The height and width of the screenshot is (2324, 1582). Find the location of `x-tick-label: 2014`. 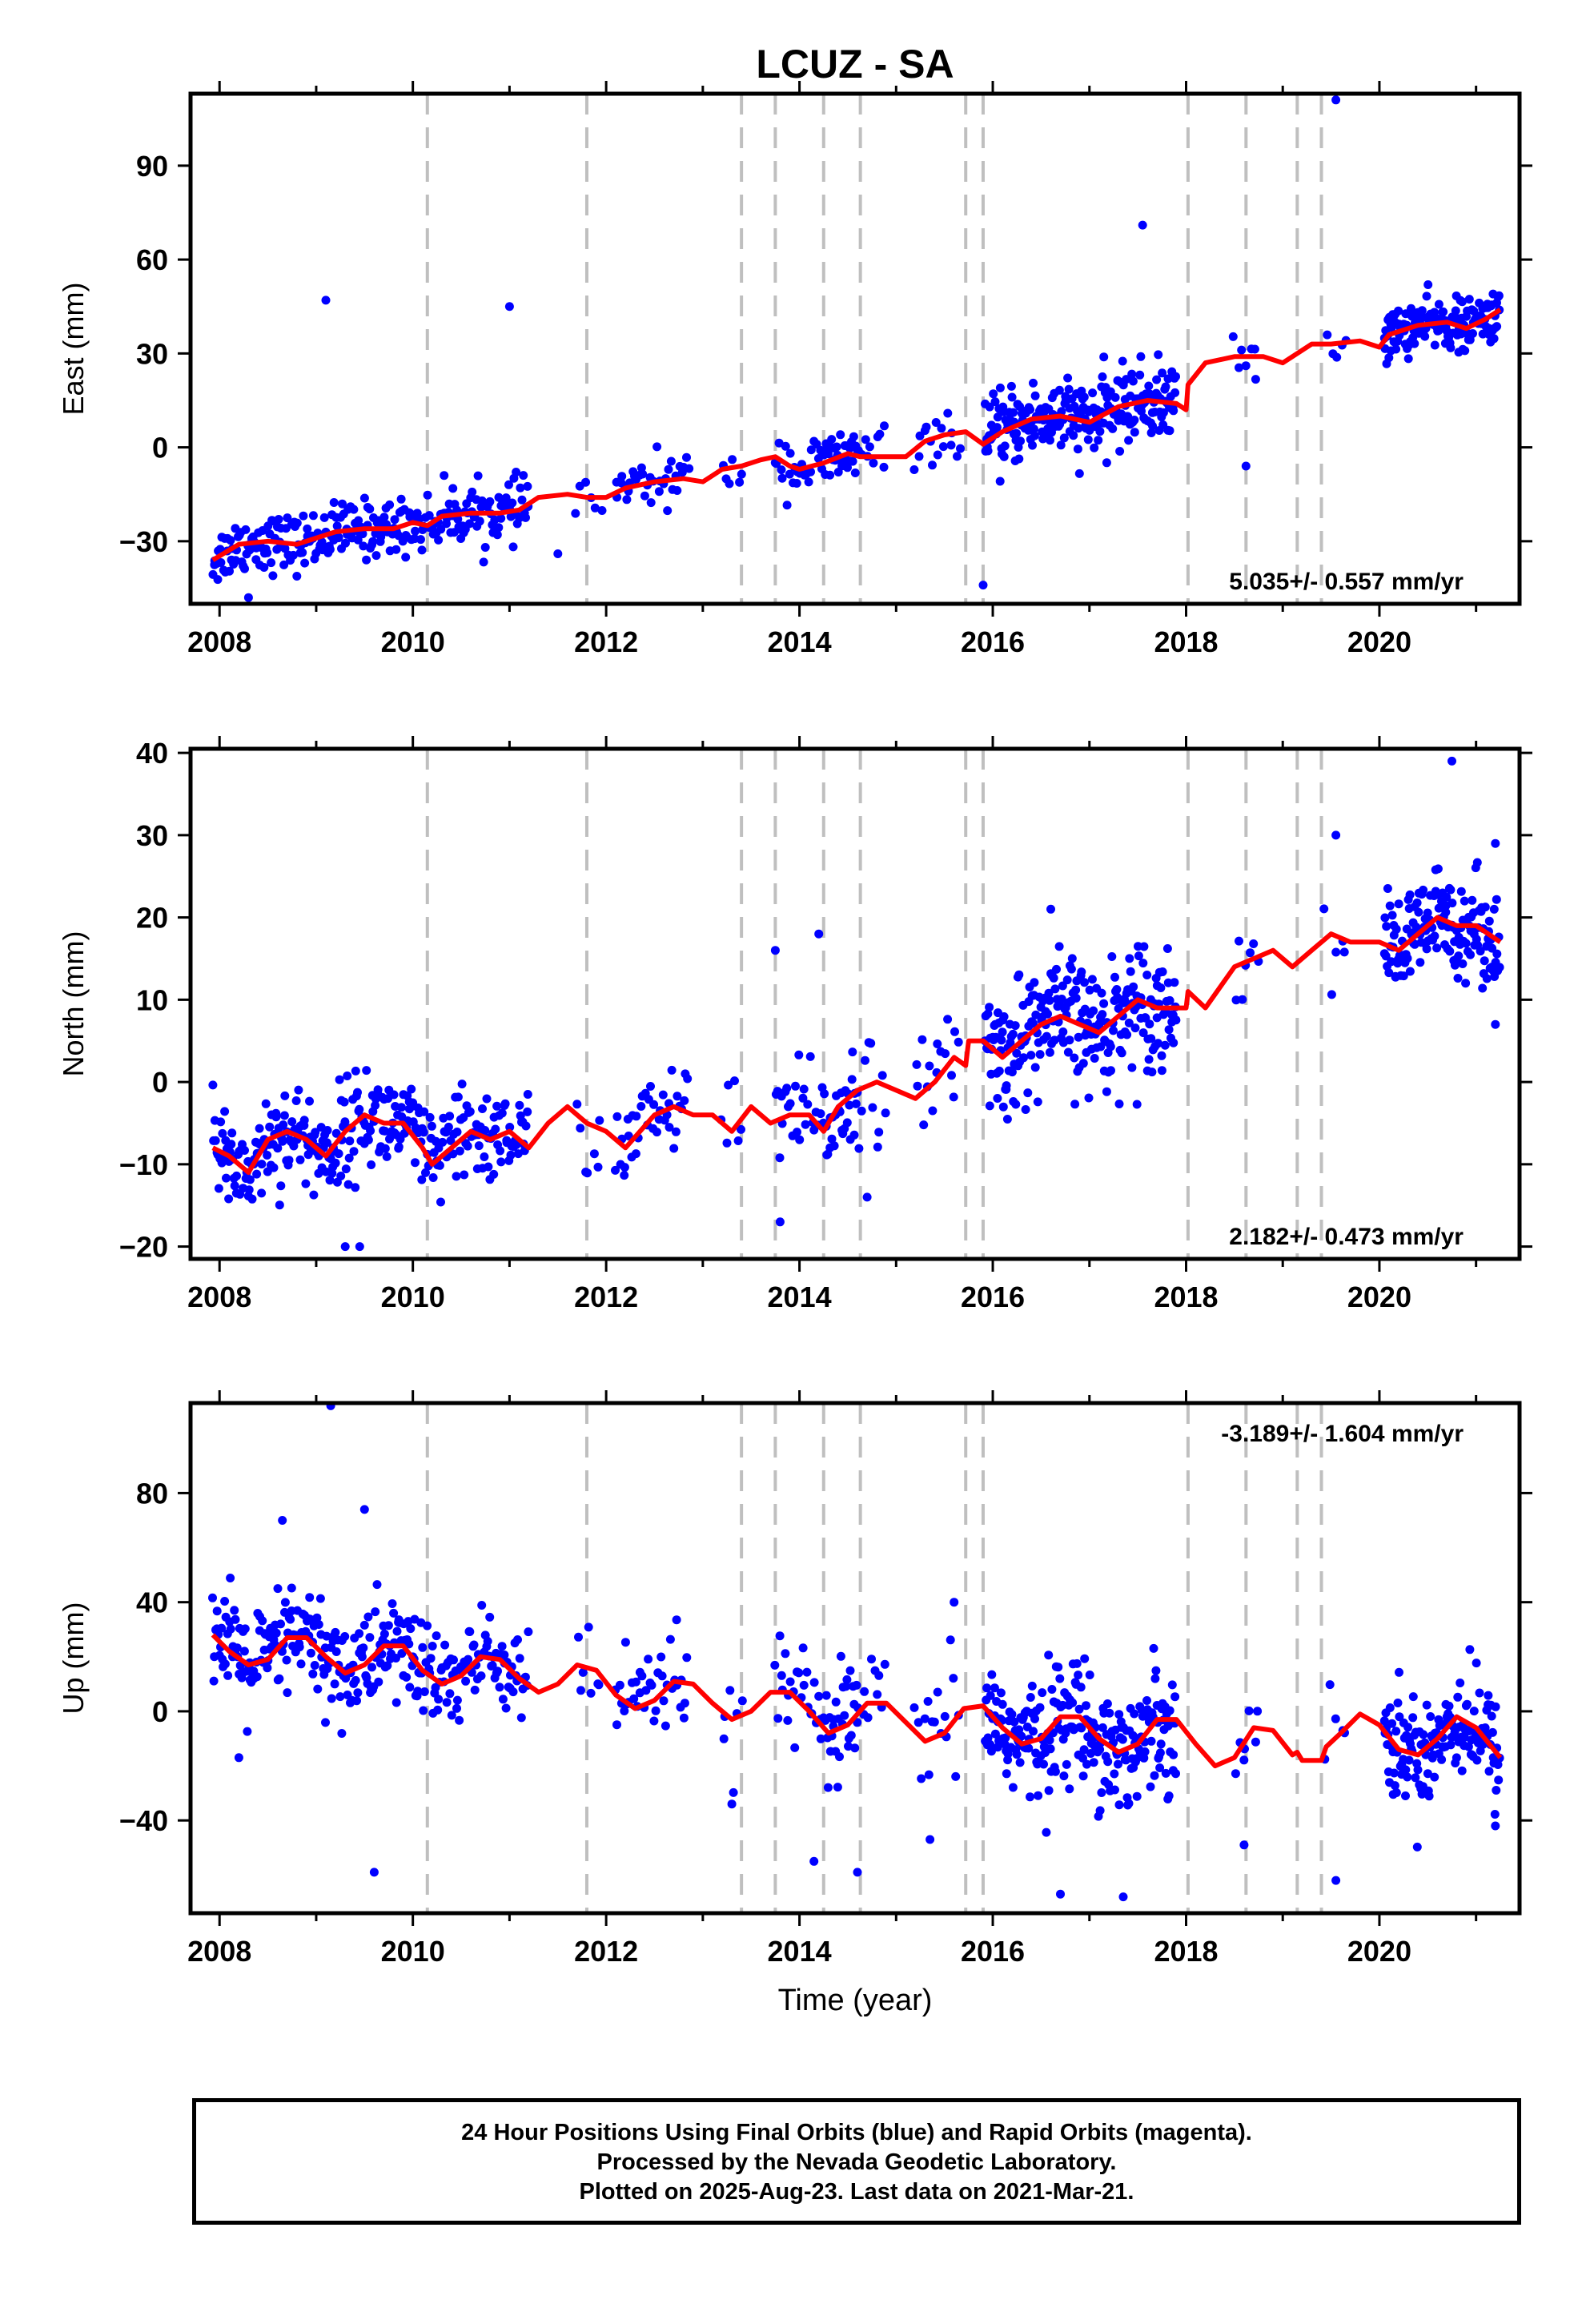

x-tick-label: 2014 is located at coordinates (800, 1297).